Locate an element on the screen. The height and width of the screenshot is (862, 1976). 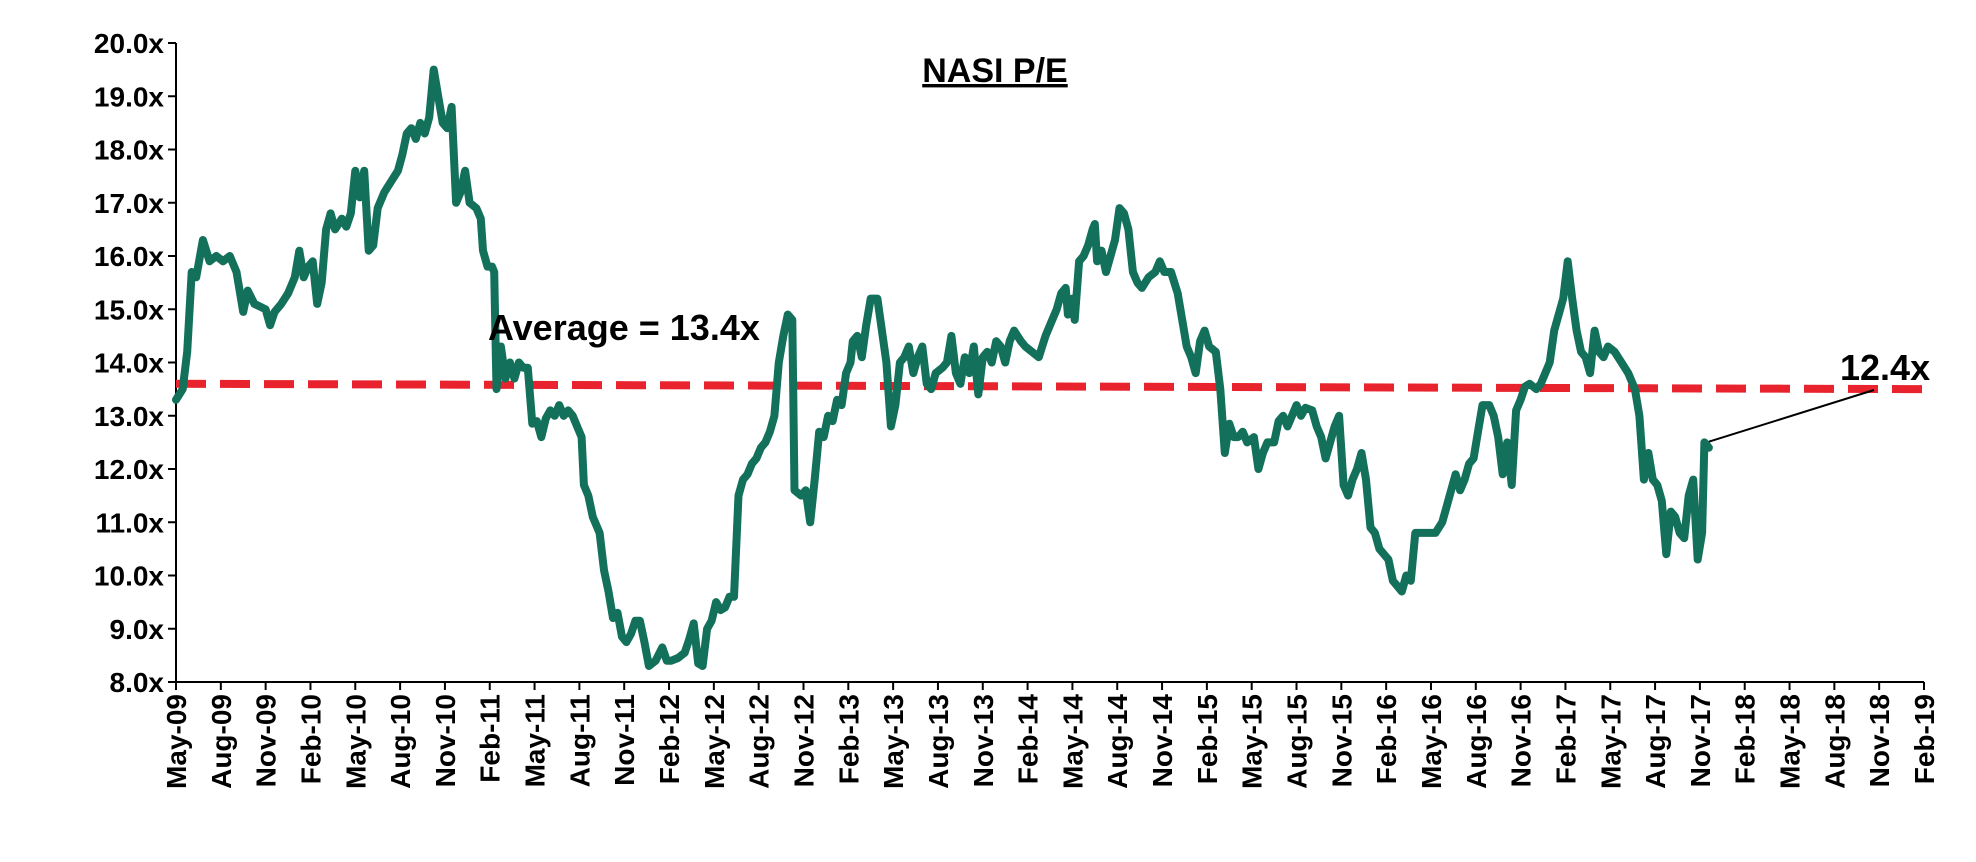
x-tick-label: May-17 is located at coordinates (1610, 741).